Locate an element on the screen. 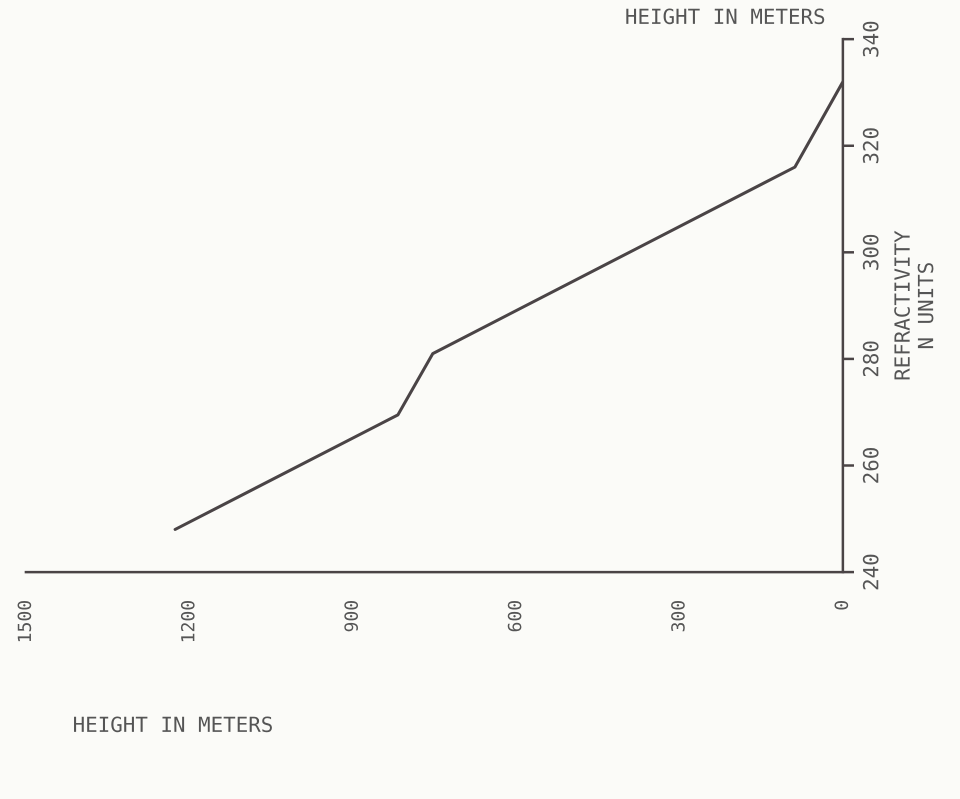 Image resolution: width=960 pixels, height=799 pixels. y-tick-label: 280 is located at coordinates (870, 358).